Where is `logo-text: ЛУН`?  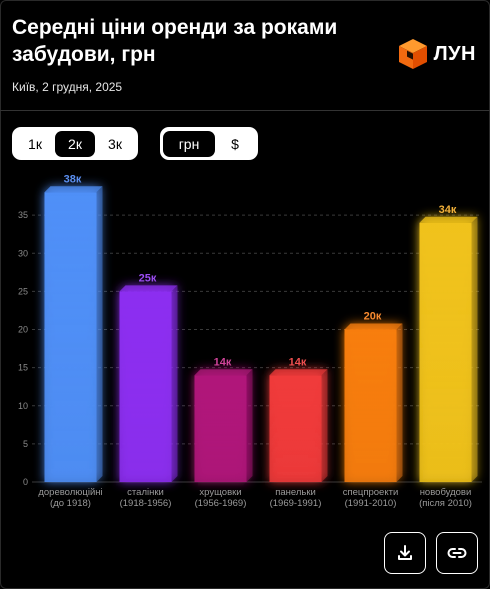
logo-text: ЛУН is located at coordinates (454, 53).